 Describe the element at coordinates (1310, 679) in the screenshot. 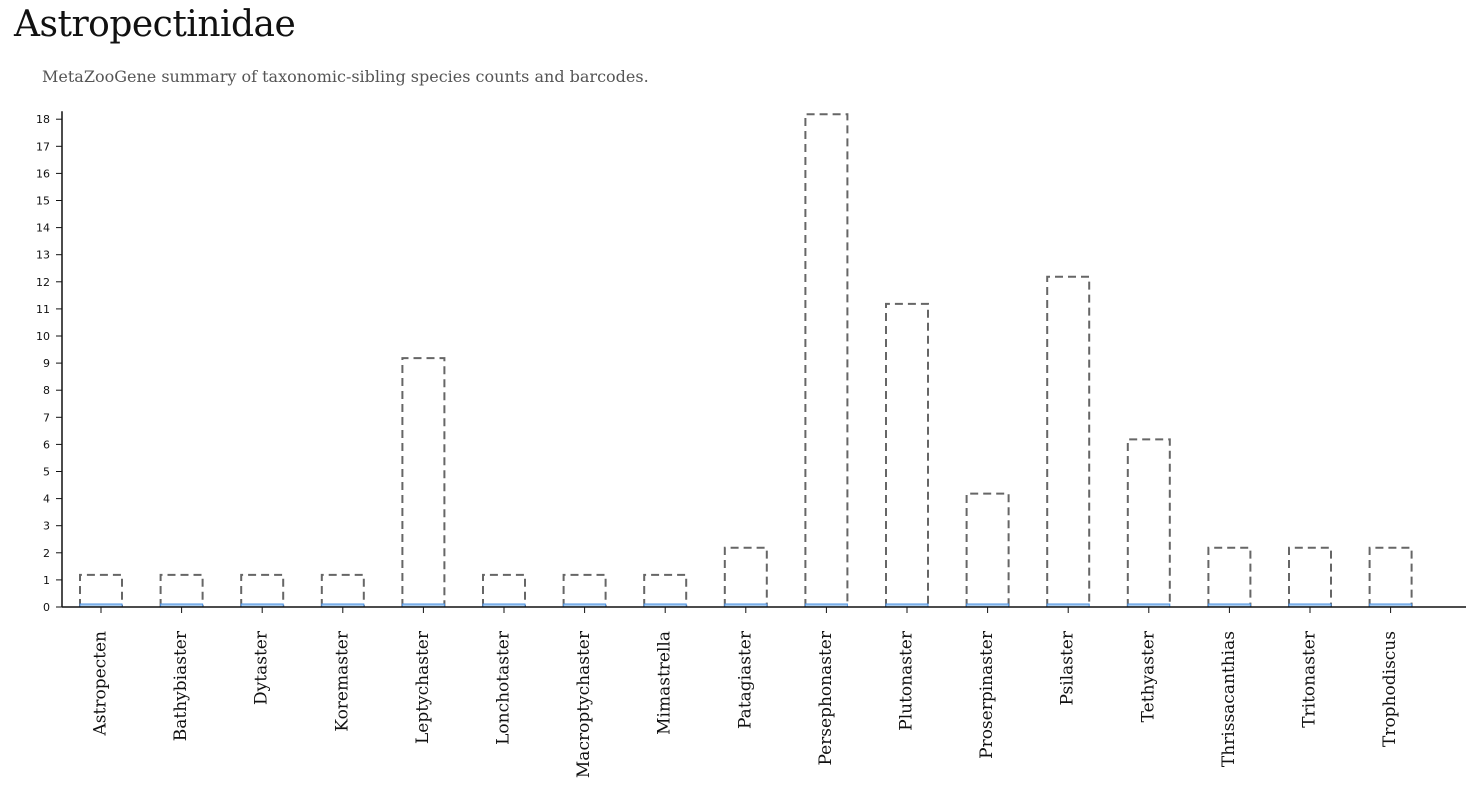

I see `x-category-label: Tritonaster` at that location.